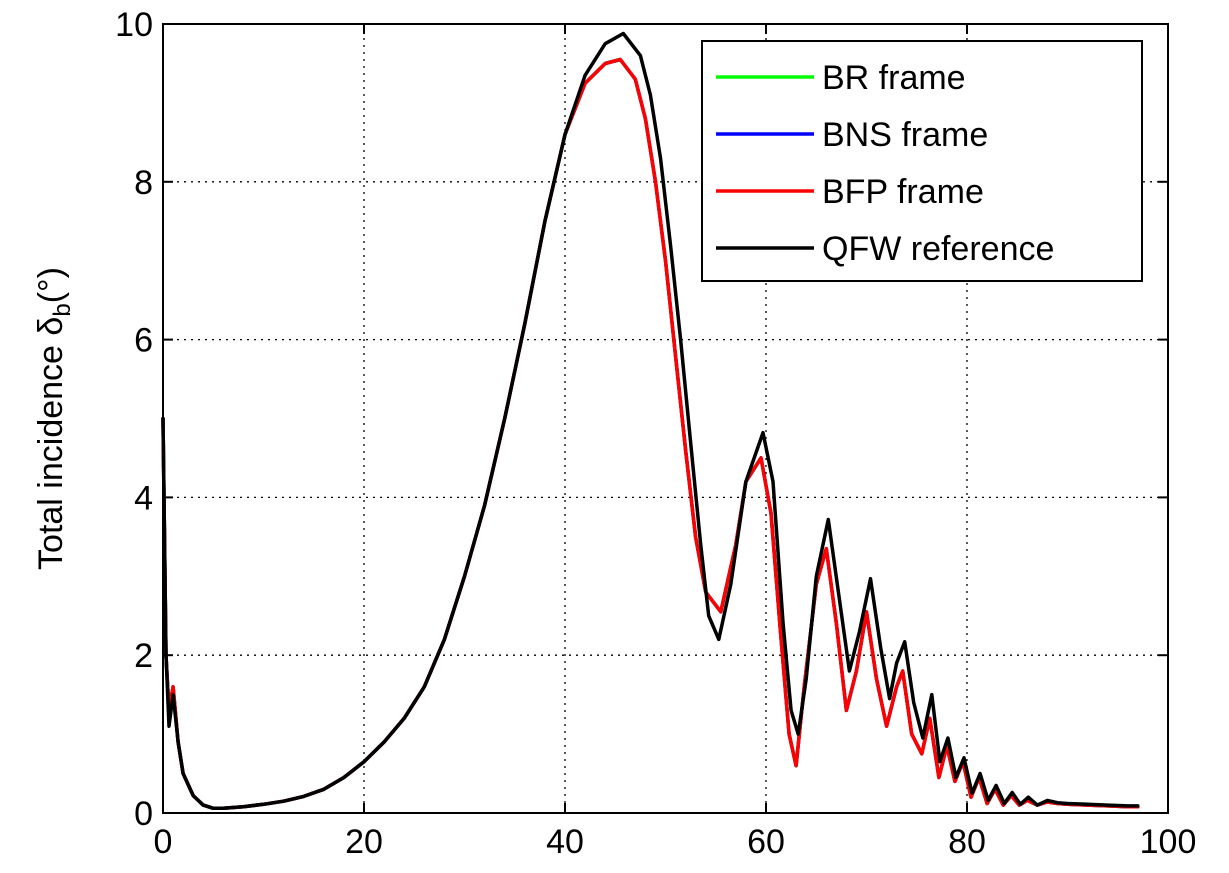 The width and height of the screenshot is (1229, 873). Describe the element at coordinates (62, 309) in the screenshot. I see `y-axis-label-subscript: b` at that location.